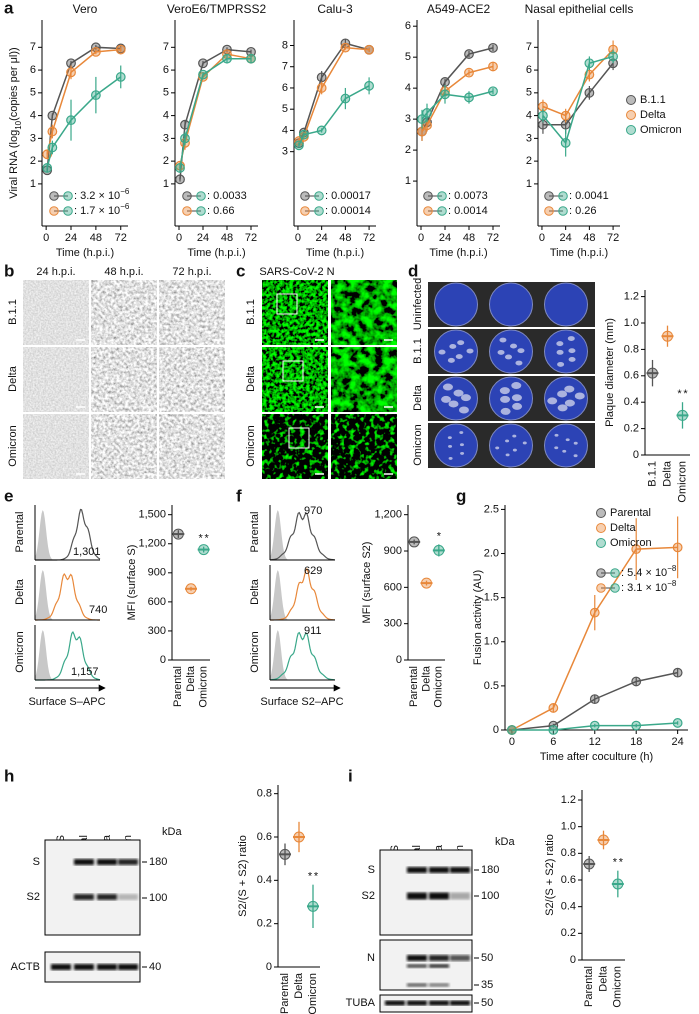  Describe the element at coordinates (421, 238) in the screenshot. I see `x-tick-label: 0` at that location.